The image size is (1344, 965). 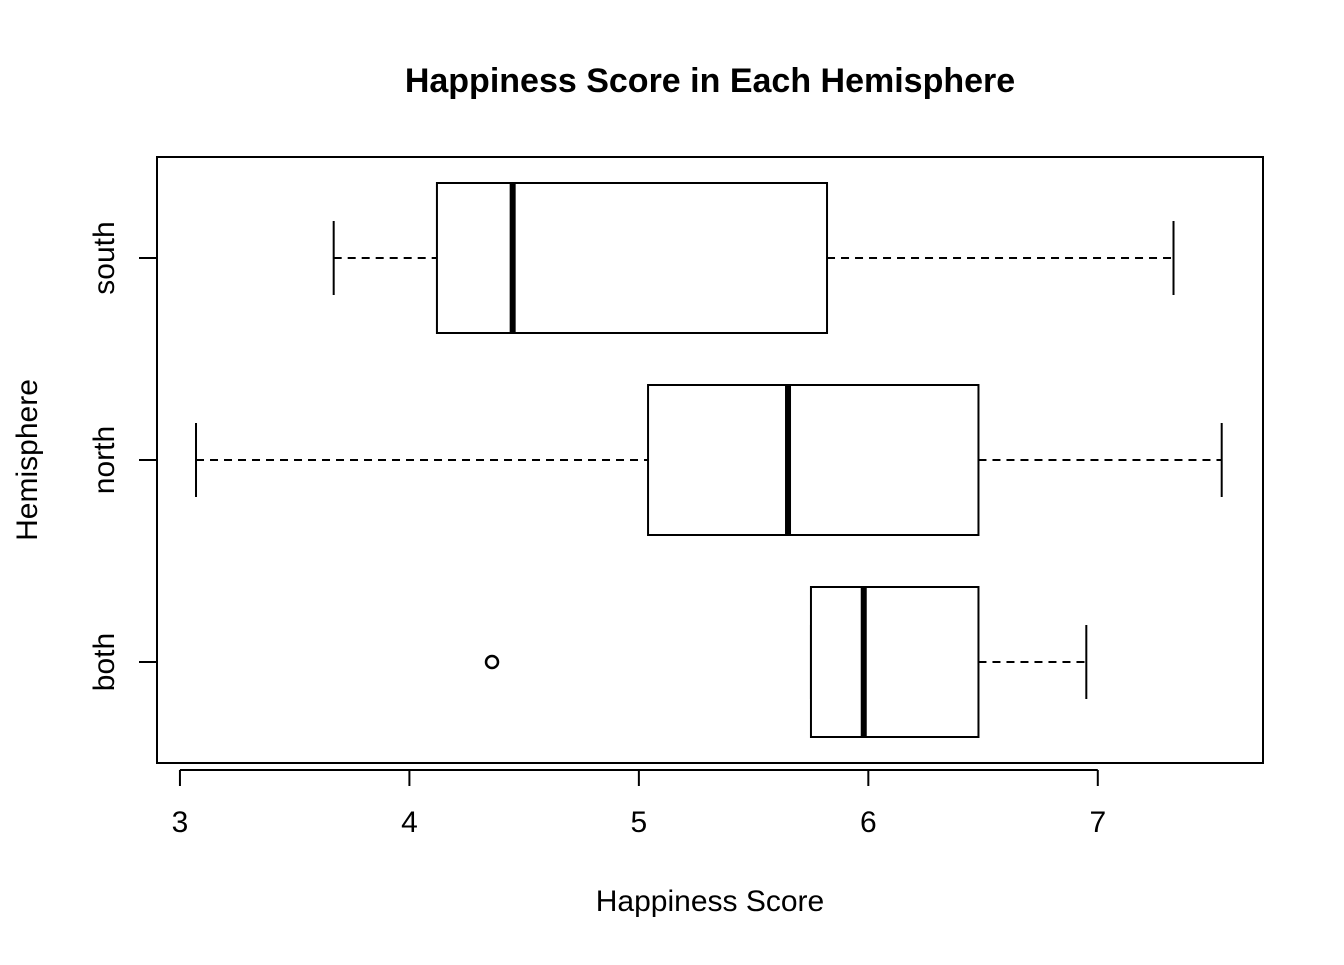 I want to click on y-axis-label: Hemisphere, so click(x=27, y=460).